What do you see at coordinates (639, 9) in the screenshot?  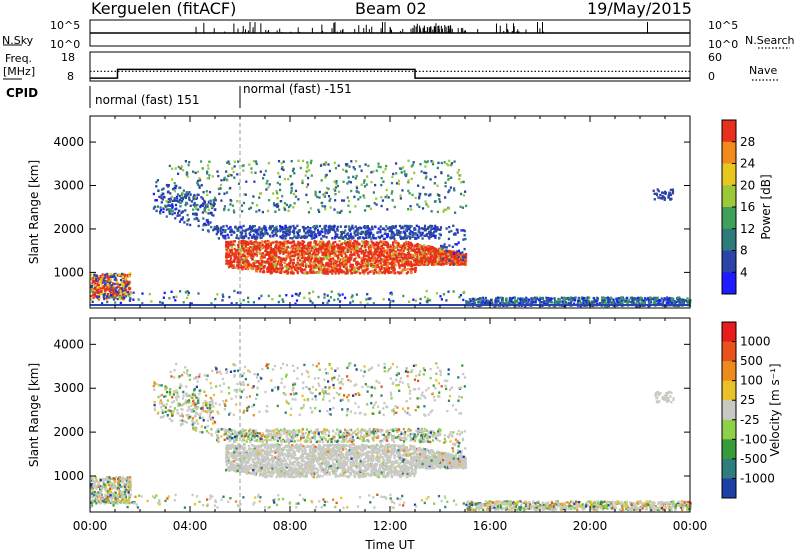 I see `date-title: 19/May/2015` at bounding box center [639, 9].